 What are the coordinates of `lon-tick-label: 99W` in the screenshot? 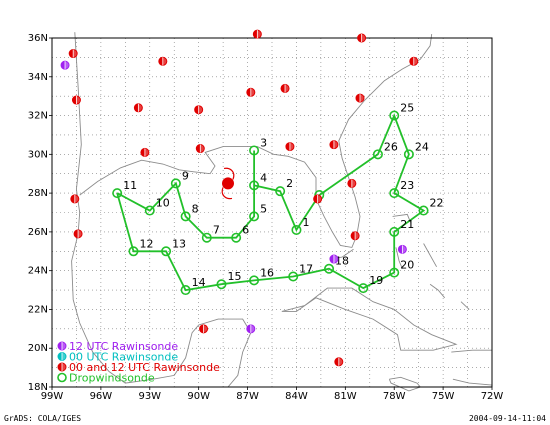 It's located at (52, 396).